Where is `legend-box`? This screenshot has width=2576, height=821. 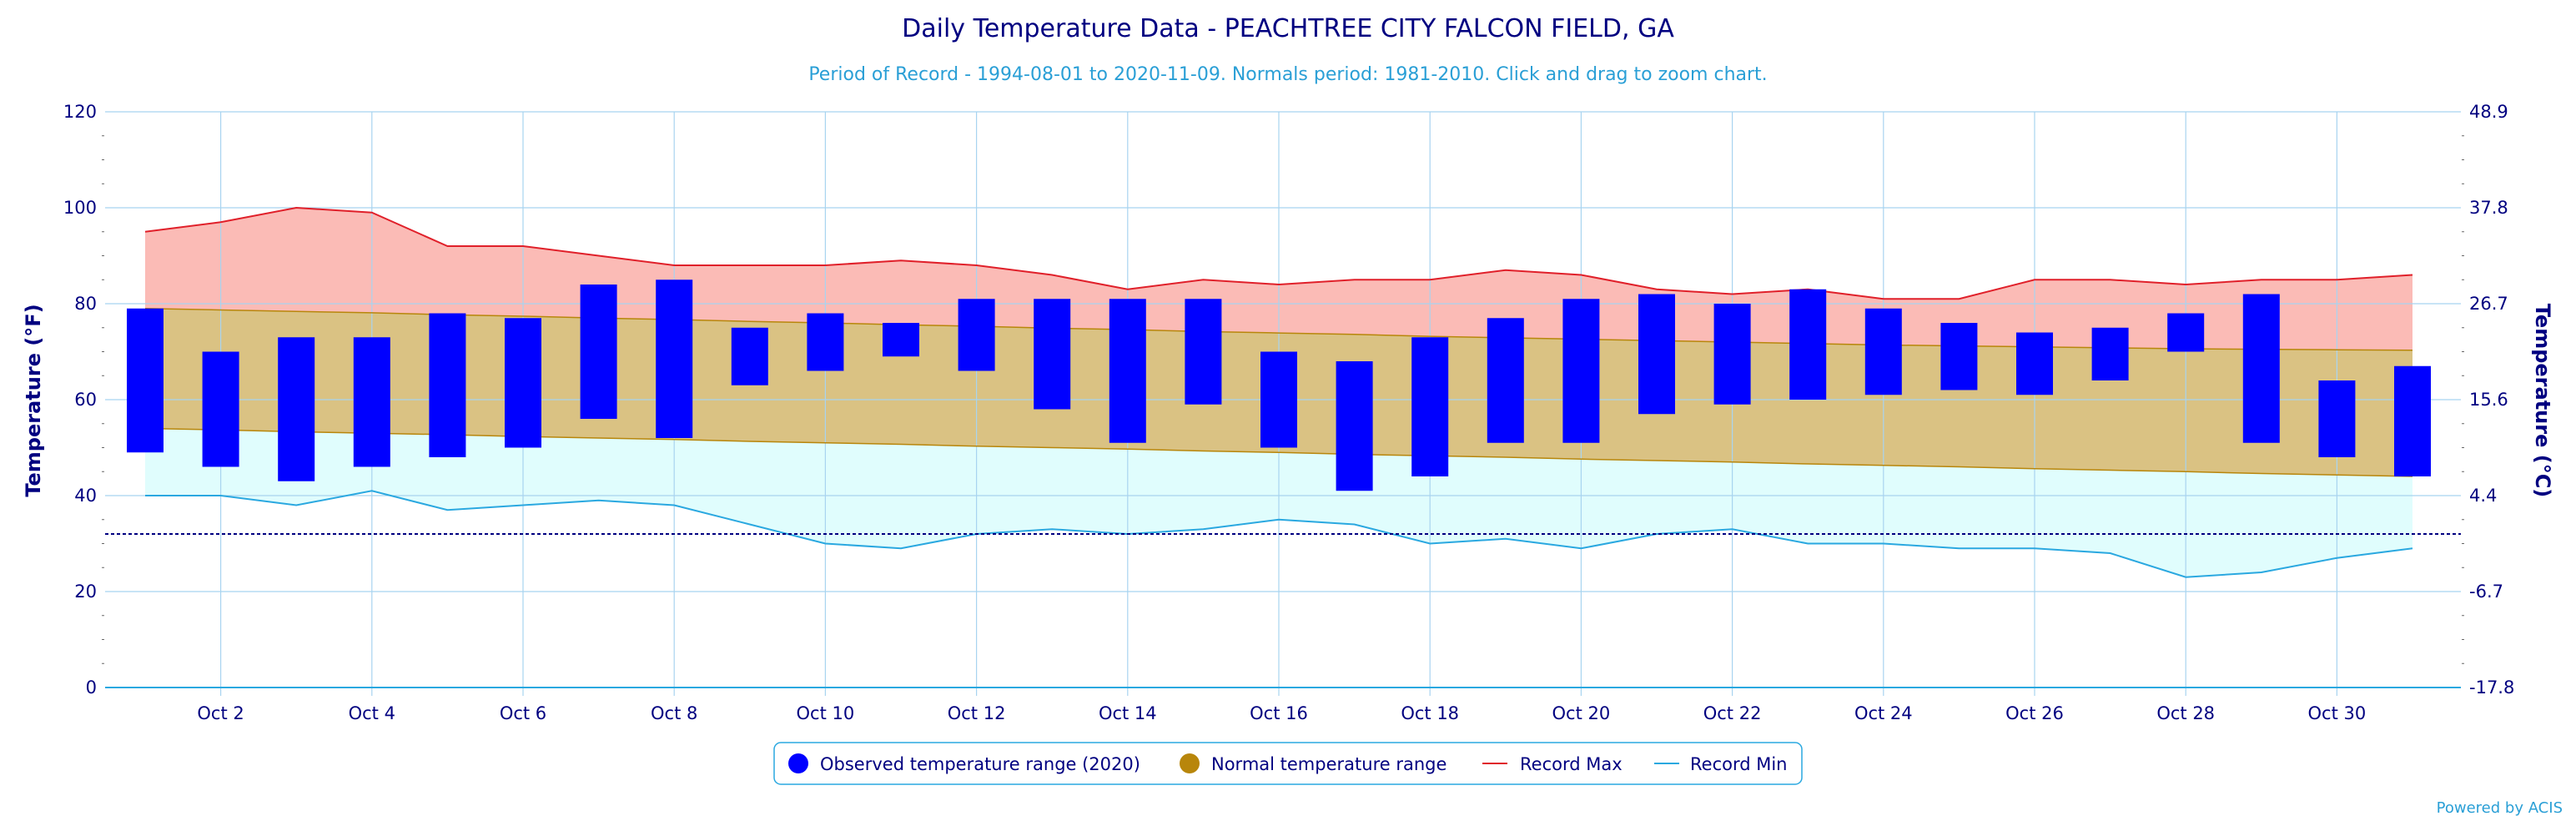
legend-box is located at coordinates (1288, 763).